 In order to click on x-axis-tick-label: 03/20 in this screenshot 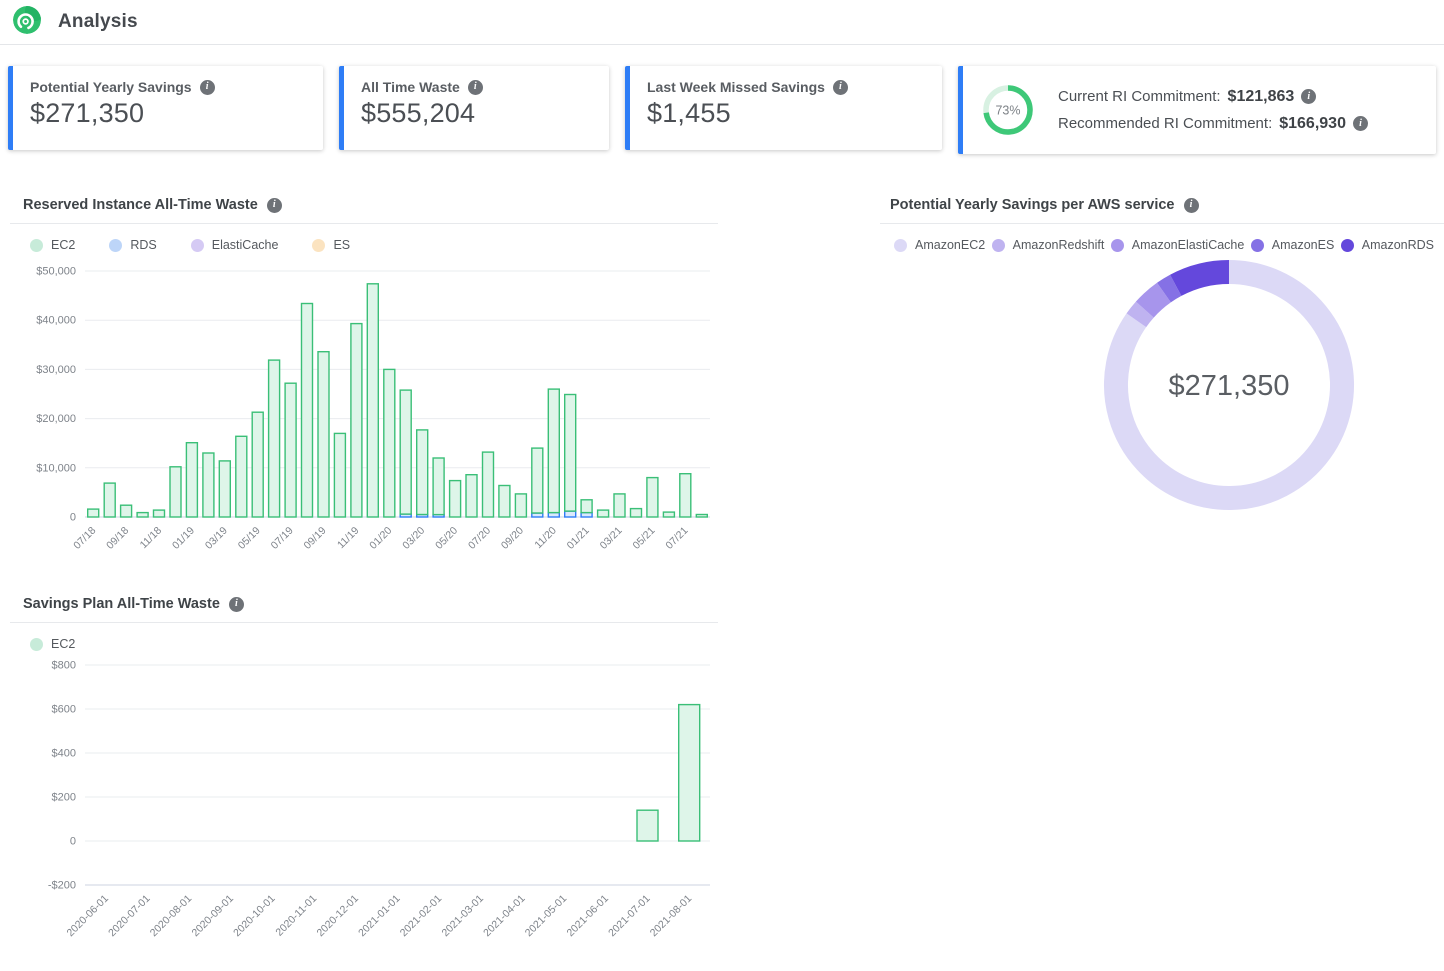, I will do `click(413, 538)`.